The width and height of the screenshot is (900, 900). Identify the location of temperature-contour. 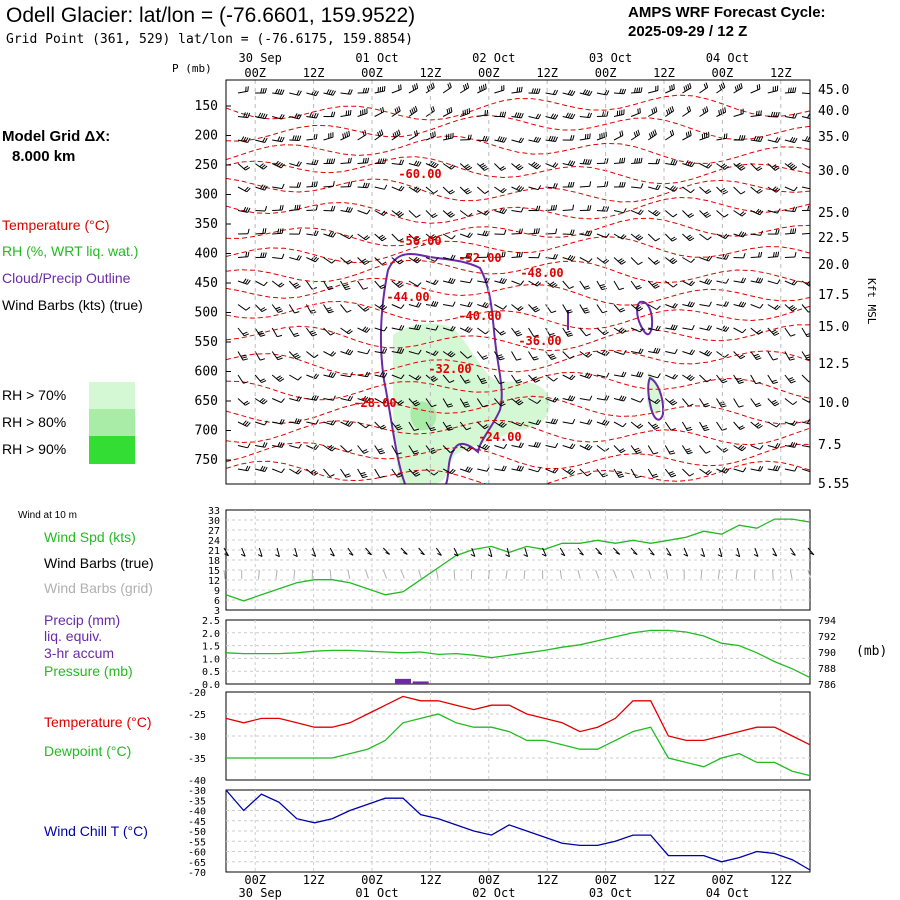
(518, 455).